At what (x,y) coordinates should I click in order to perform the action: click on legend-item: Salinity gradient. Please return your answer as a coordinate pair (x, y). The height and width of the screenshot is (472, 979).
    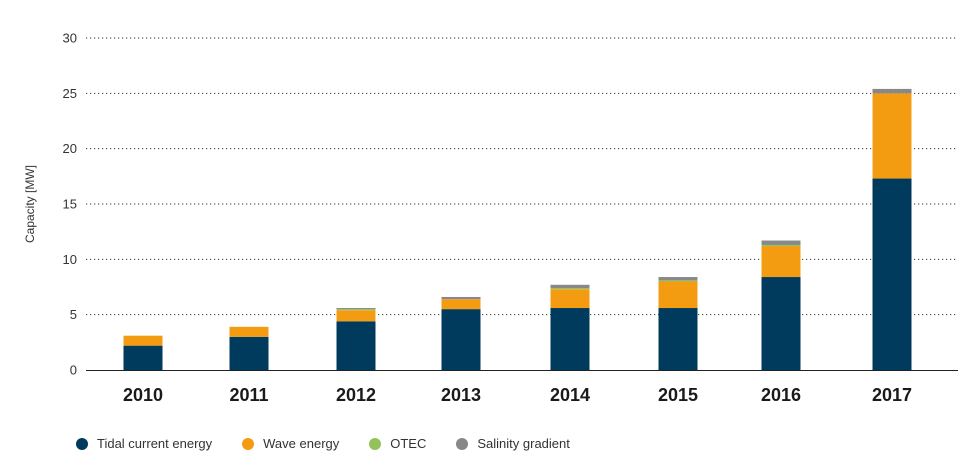
    Looking at the image, I should click on (513, 443).